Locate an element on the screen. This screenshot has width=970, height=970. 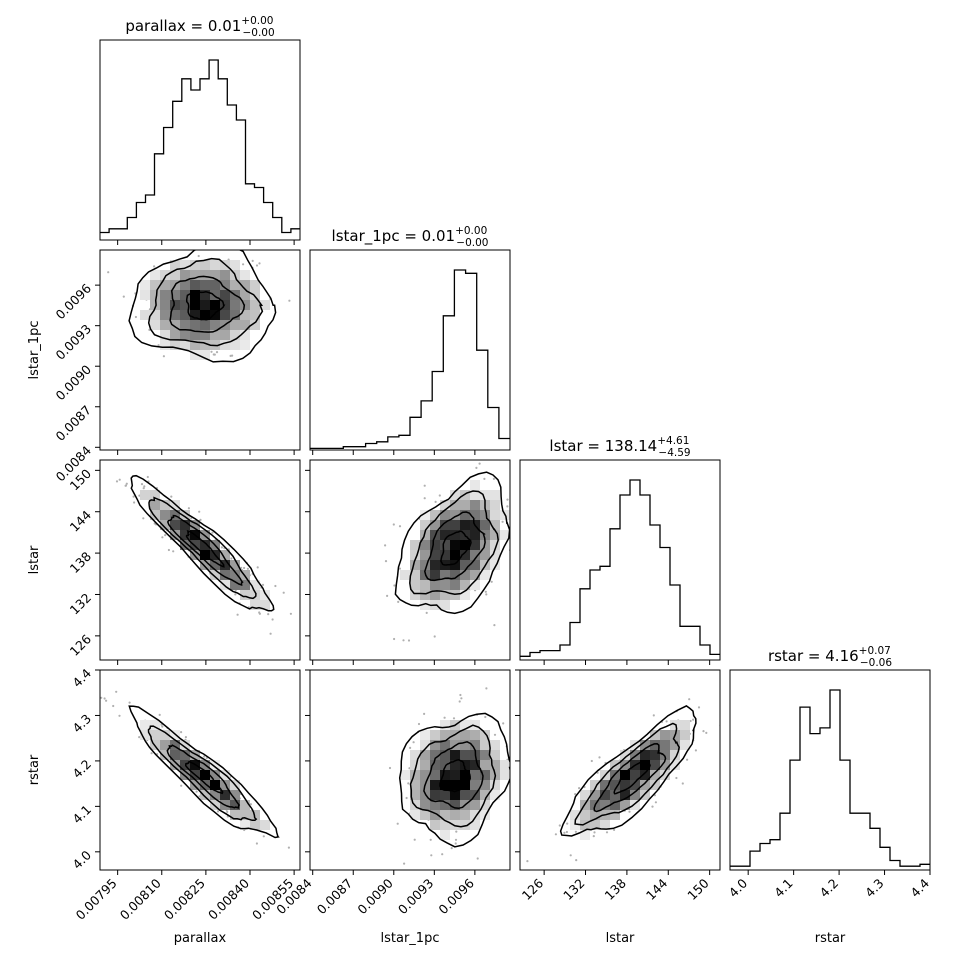
y-axis-label-lstar_1pc: lstar_1pc is located at coordinates (34, 350).